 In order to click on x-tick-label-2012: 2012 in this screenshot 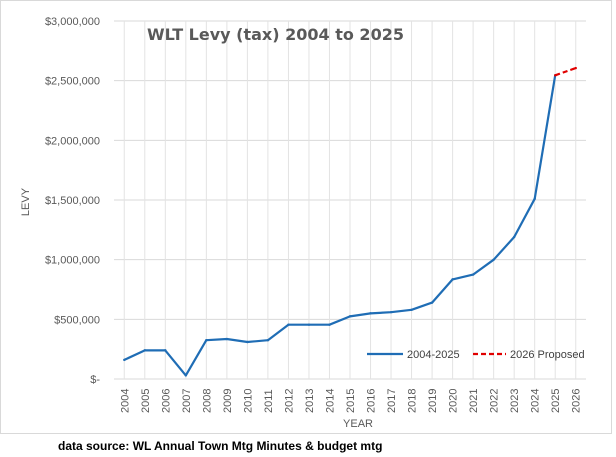, I will do `click(289, 401)`.